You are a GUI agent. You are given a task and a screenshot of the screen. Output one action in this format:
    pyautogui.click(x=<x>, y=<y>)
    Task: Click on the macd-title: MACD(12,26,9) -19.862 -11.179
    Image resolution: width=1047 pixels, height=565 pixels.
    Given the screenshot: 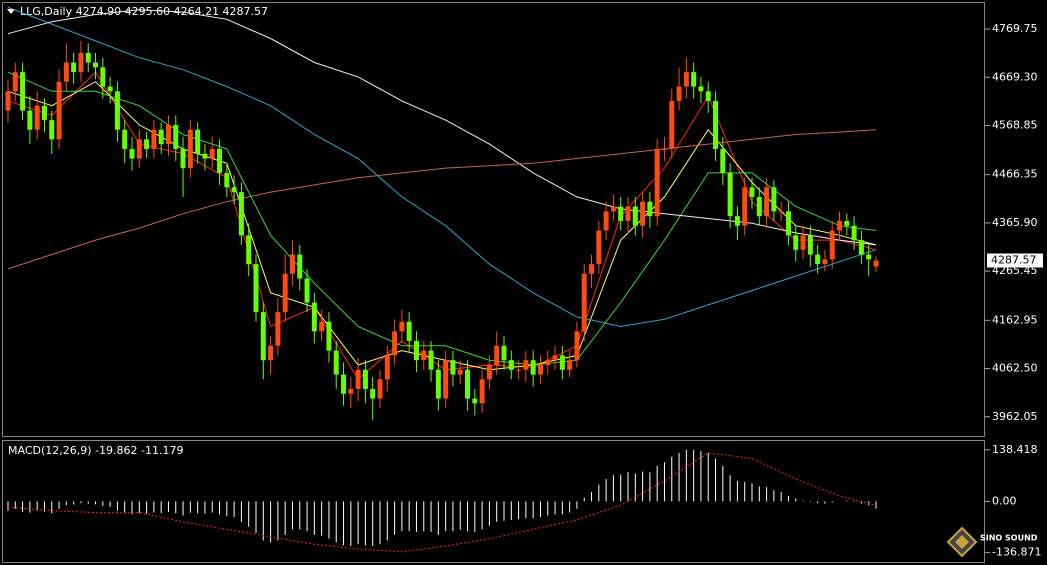 What is the action you would take?
    pyautogui.click(x=95, y=450)
    